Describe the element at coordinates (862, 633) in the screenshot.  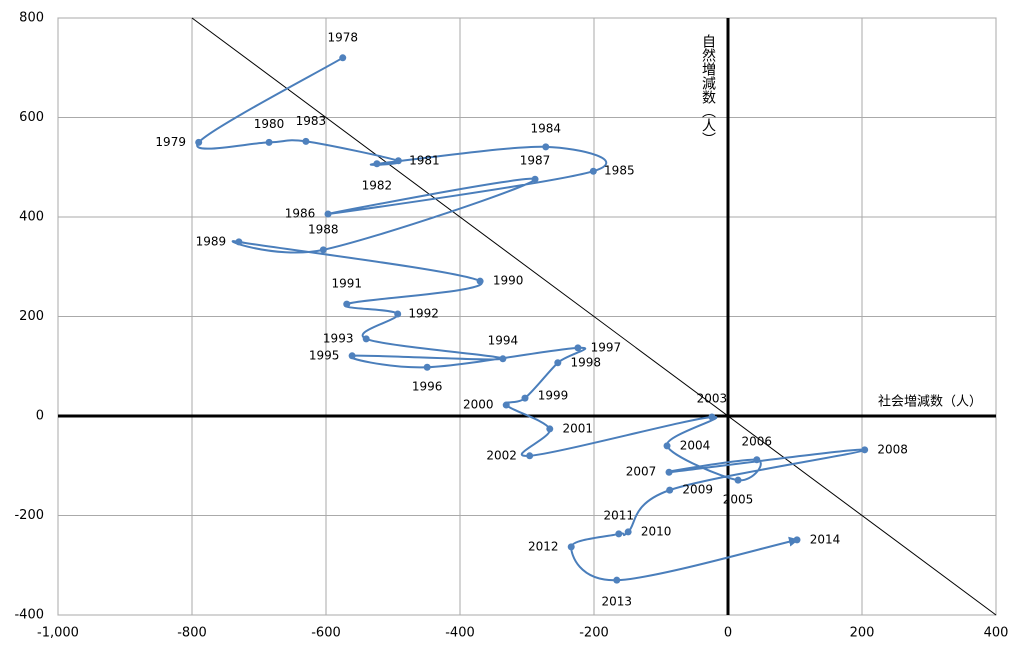
I see `x-tick-label: 200` at that location.